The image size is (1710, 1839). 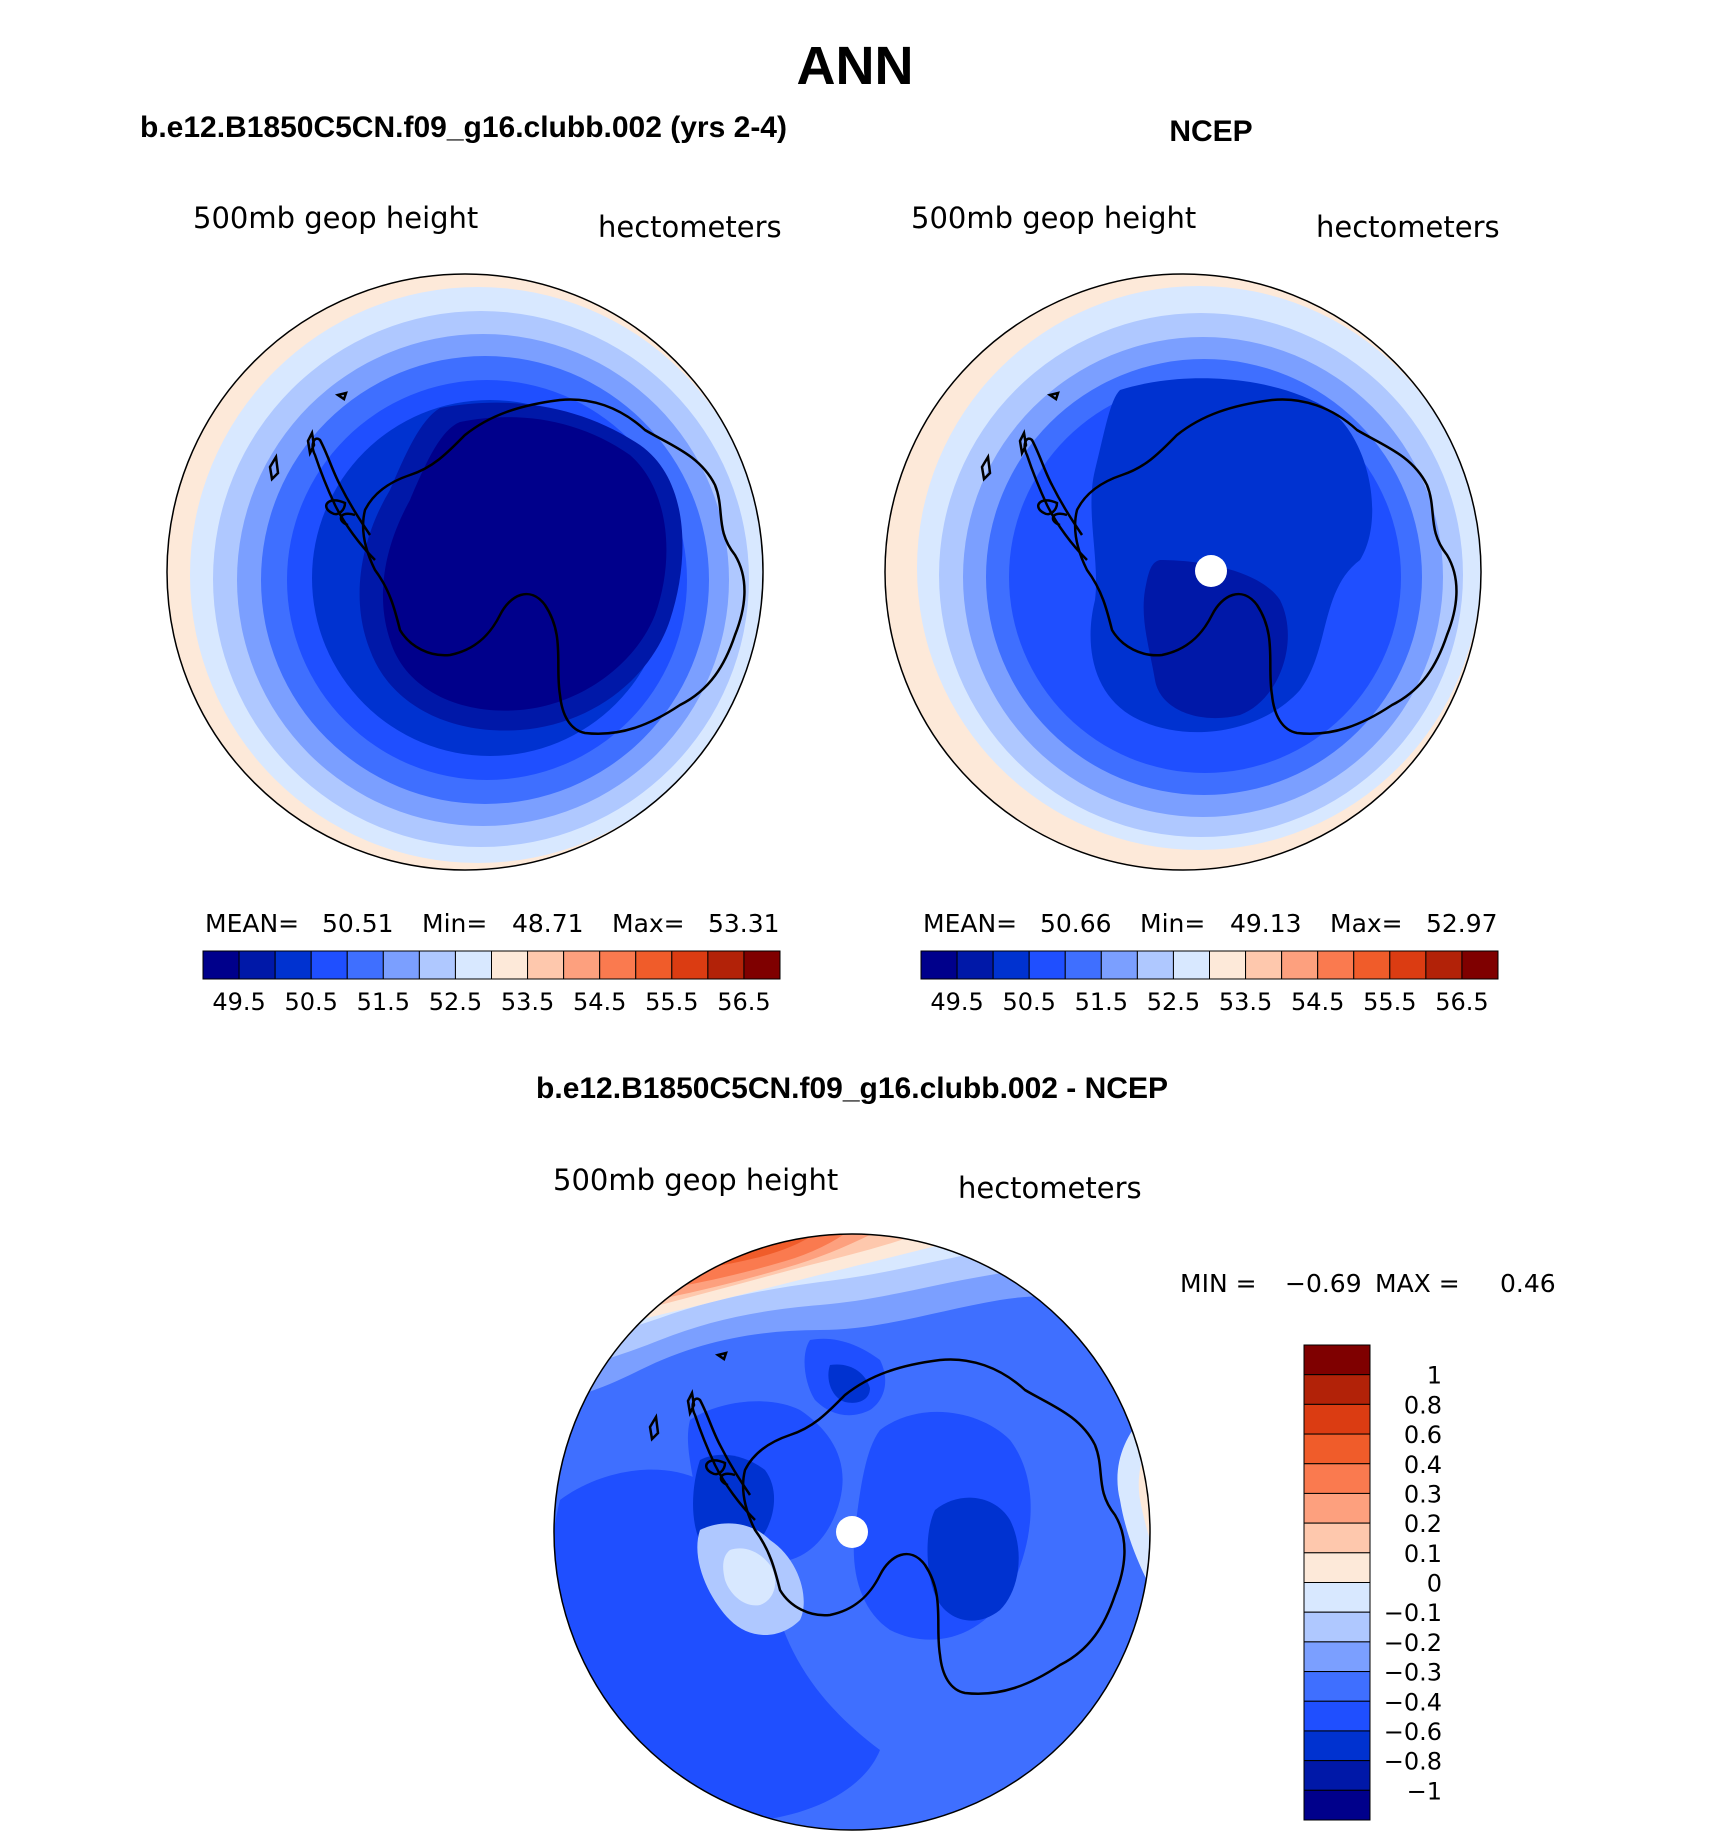 What do you see at coordinates (1172, 923) in the screenshot?
I see `min-label-ncep: Min=` at bounding box center [1172, 923].